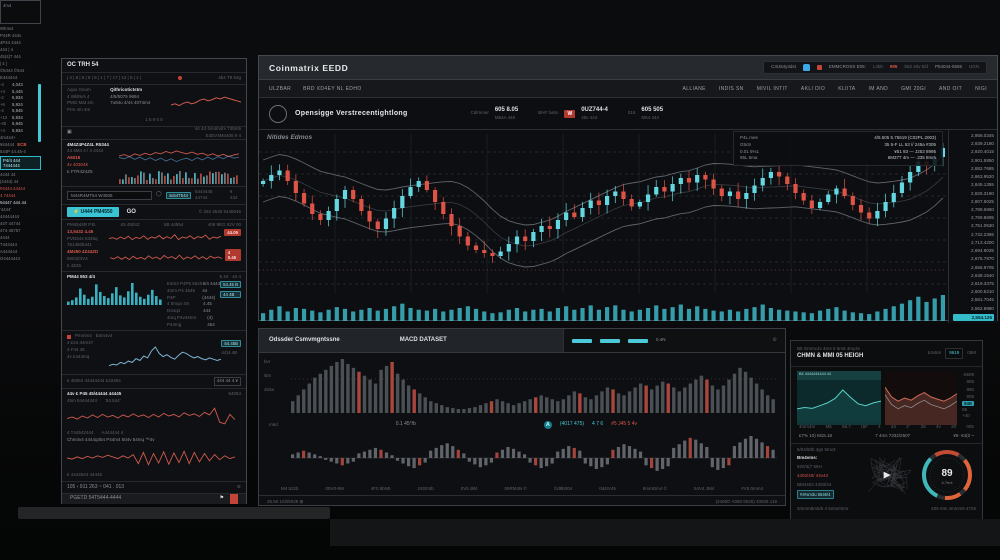 This screenshot has height=560, width=1000. I want to click on stat-label: Cdimmer, so click(479, 113).